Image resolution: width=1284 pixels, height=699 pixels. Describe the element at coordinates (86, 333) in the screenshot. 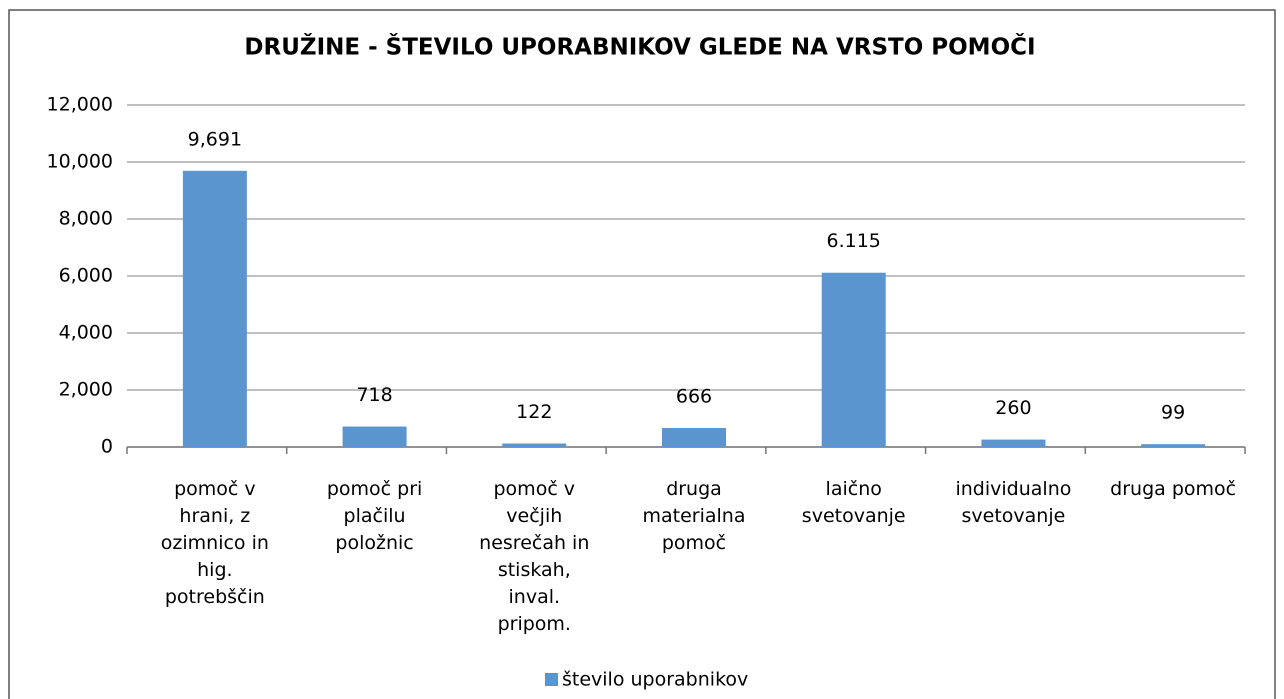

I see `y-tick-label: 4,000` at that location.